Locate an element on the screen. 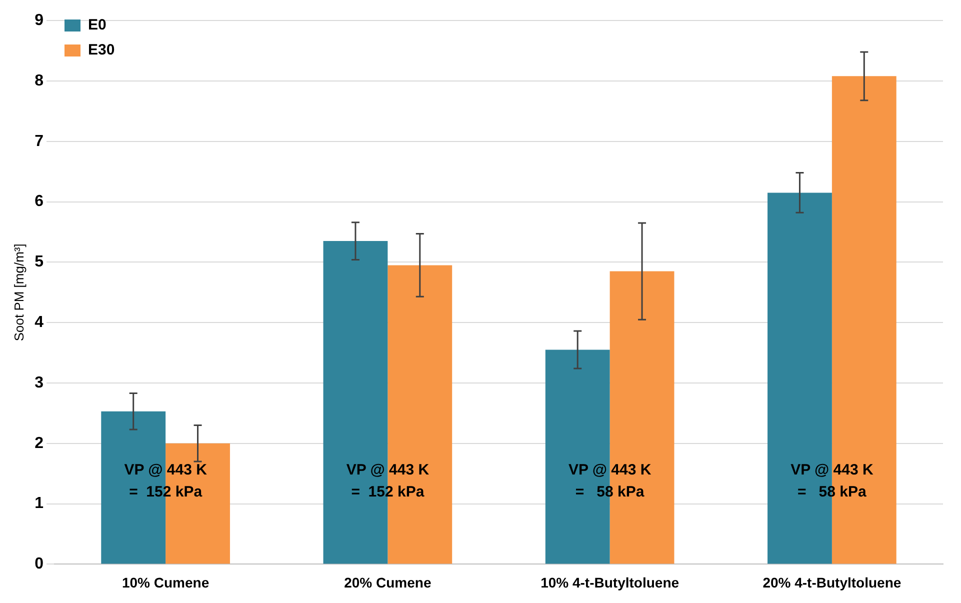 The width and height of the screenshot is (961, 603). x-tick-label: 20% 4-t-Butyltoluene is located at coordinates (832, 582).